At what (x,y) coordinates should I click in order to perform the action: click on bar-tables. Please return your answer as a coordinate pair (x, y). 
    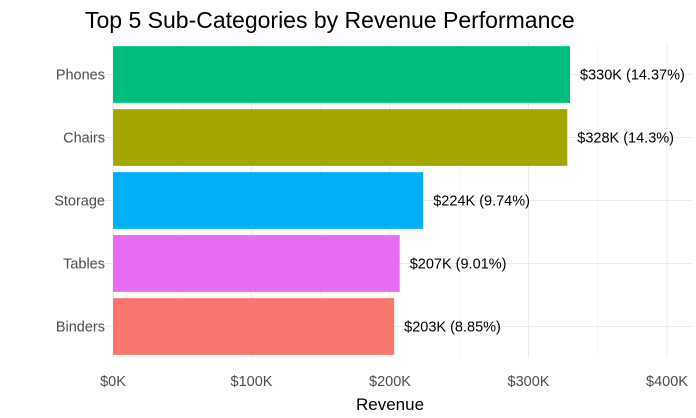
    Looking at the image, I should click on (256, 263).